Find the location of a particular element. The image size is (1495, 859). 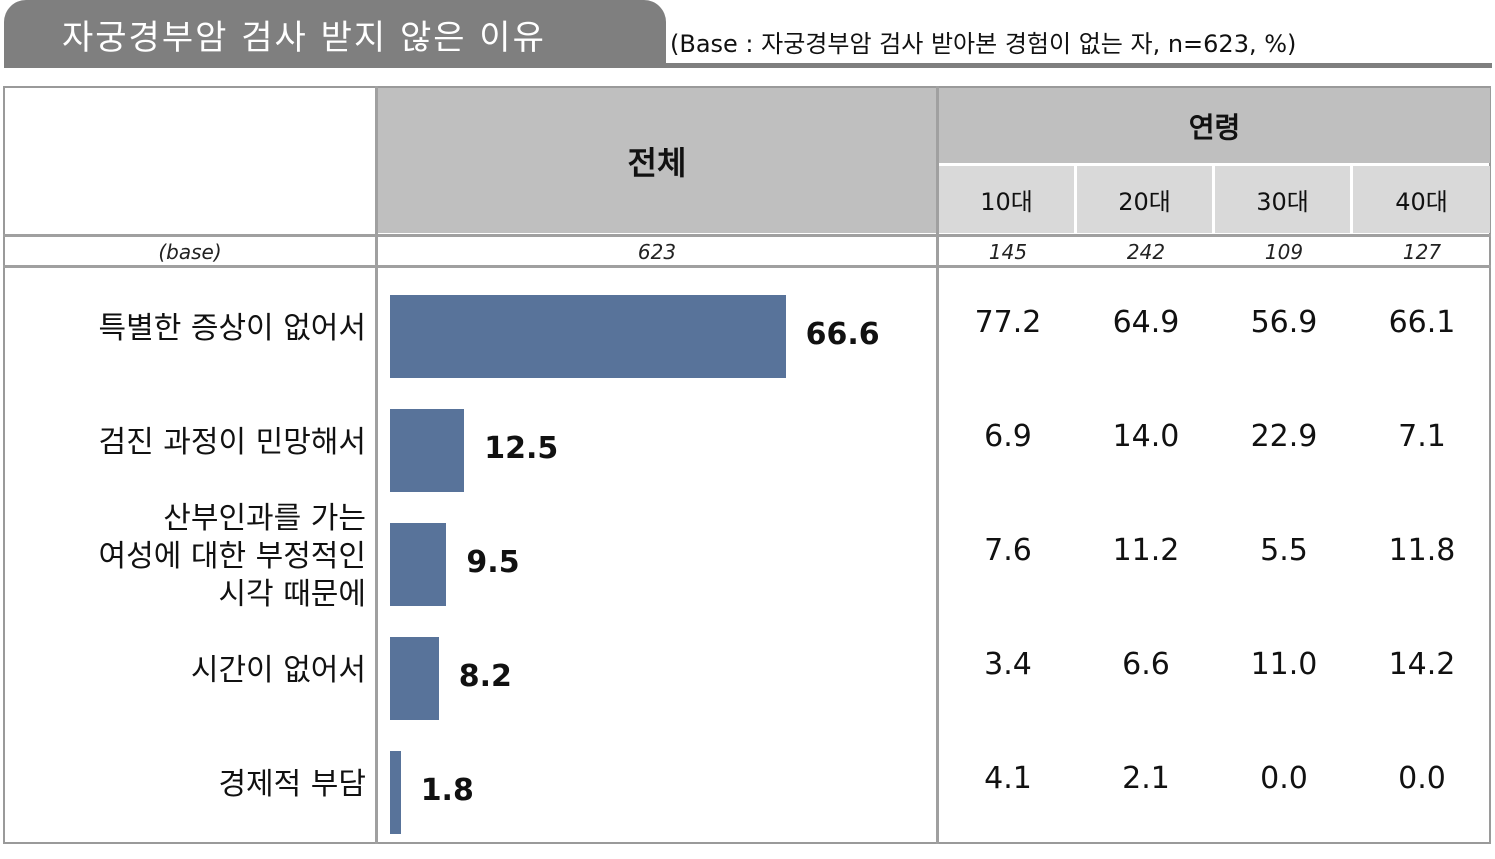

divider-base is located at coordinates (747, 266).